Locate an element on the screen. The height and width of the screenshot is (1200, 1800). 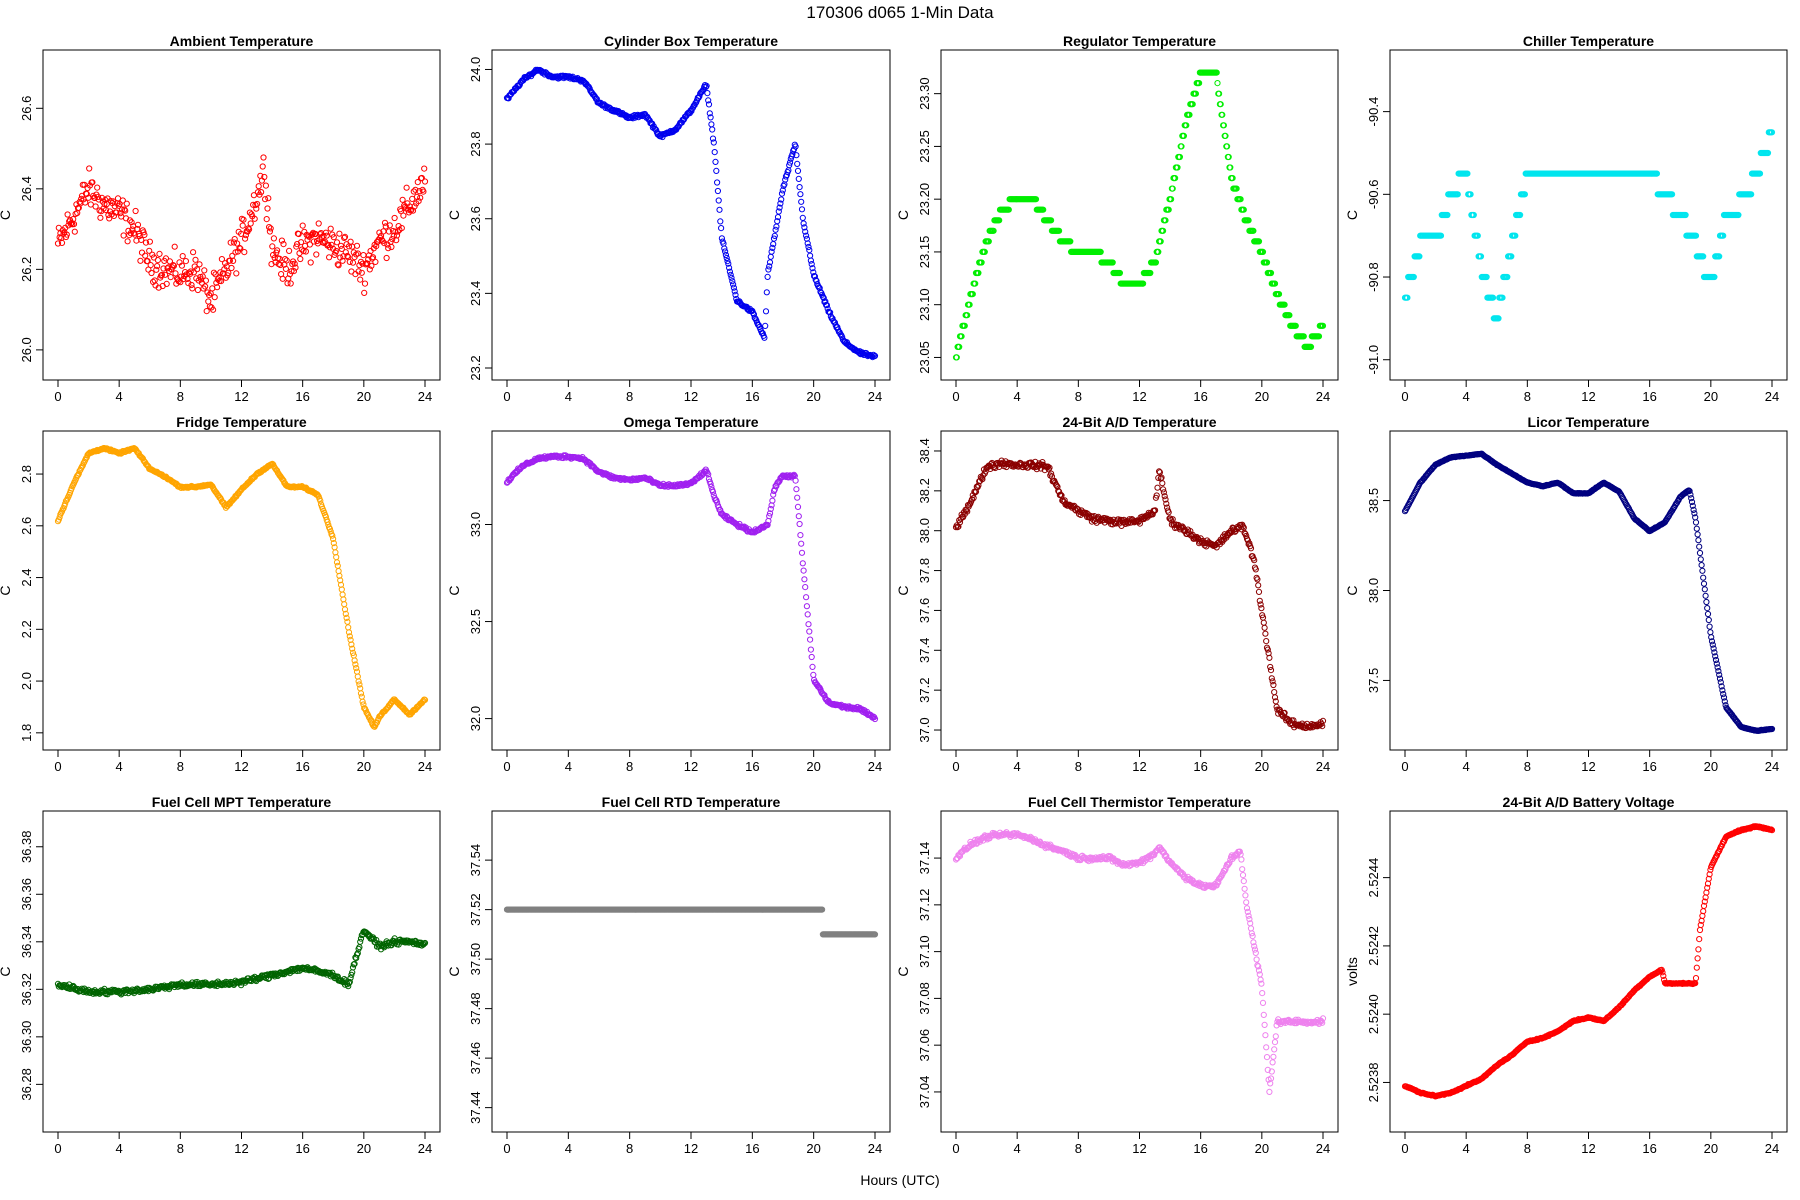
chart-title: Cylinder Box Temperature is located at coordinates (691, 41).